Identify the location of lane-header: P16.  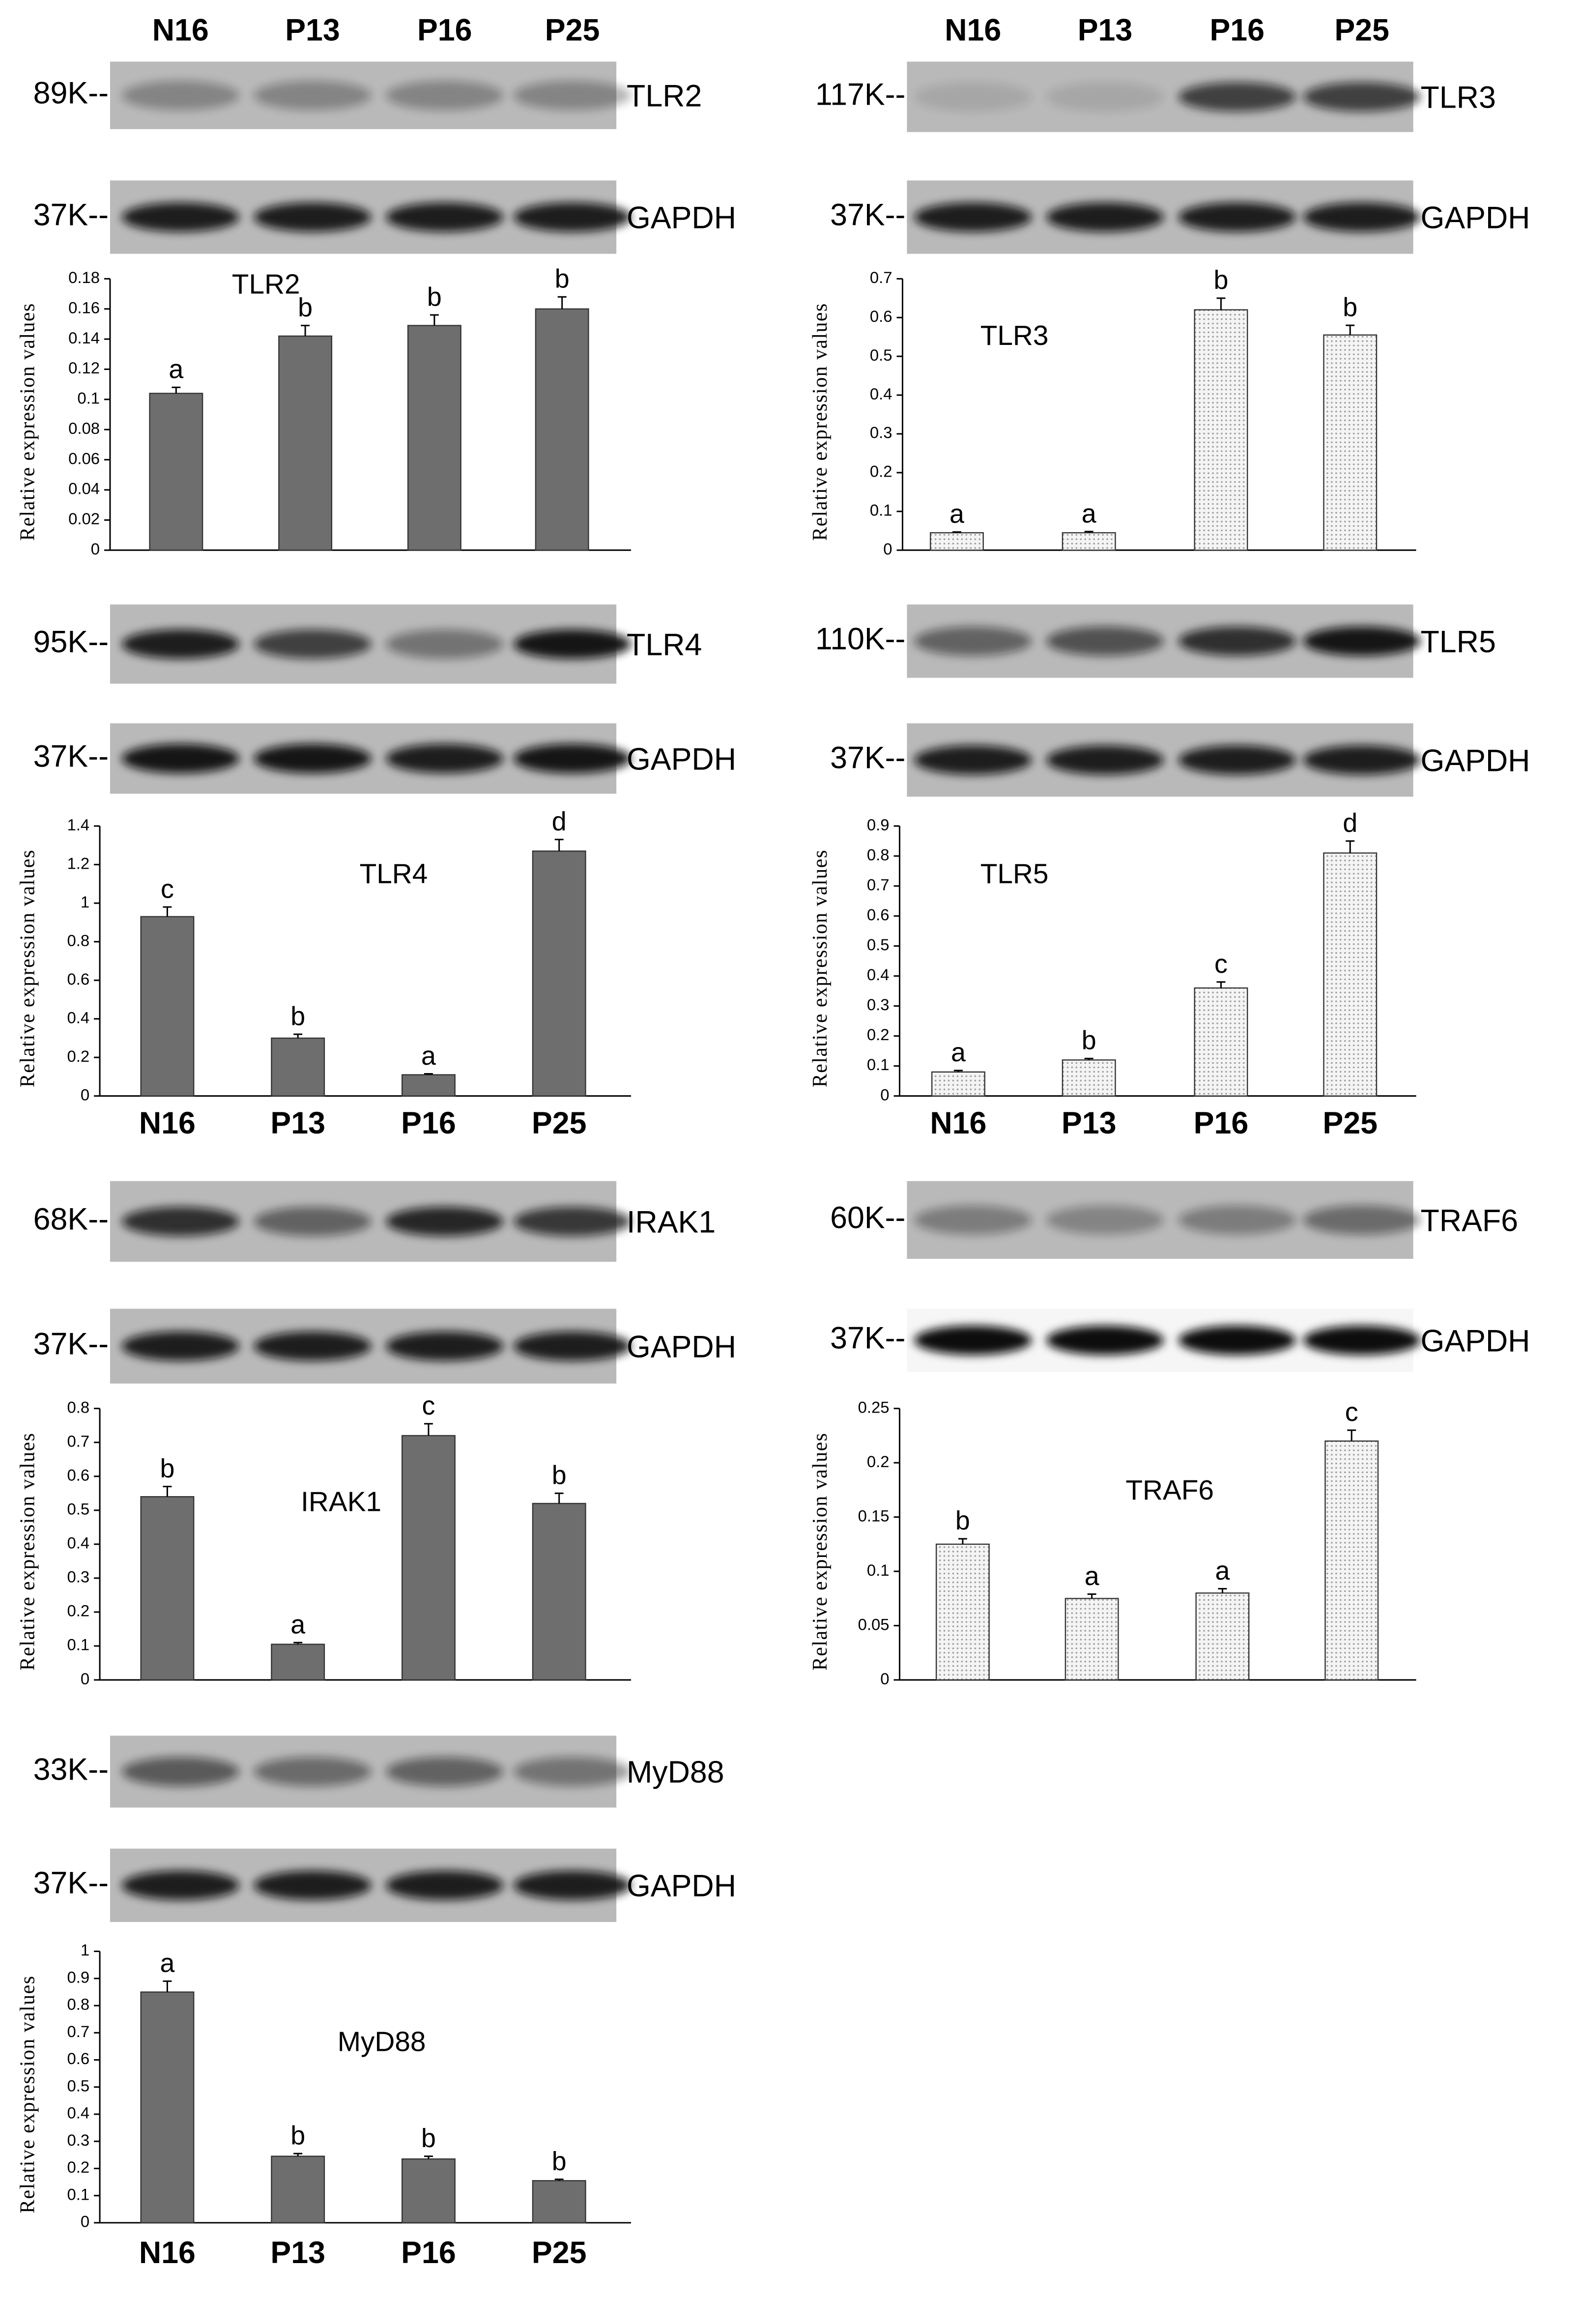
(444, 30).